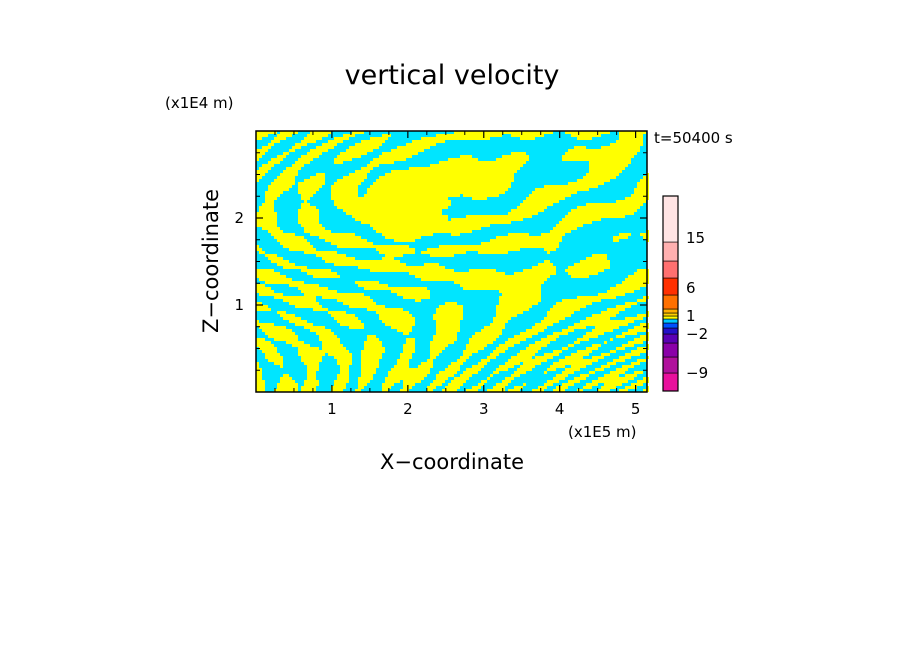 This screenshot has width=904, height=654. Describe the element at coordinates (239, 218) in the screenshot. I see `y-tick-label: 2` at that location.